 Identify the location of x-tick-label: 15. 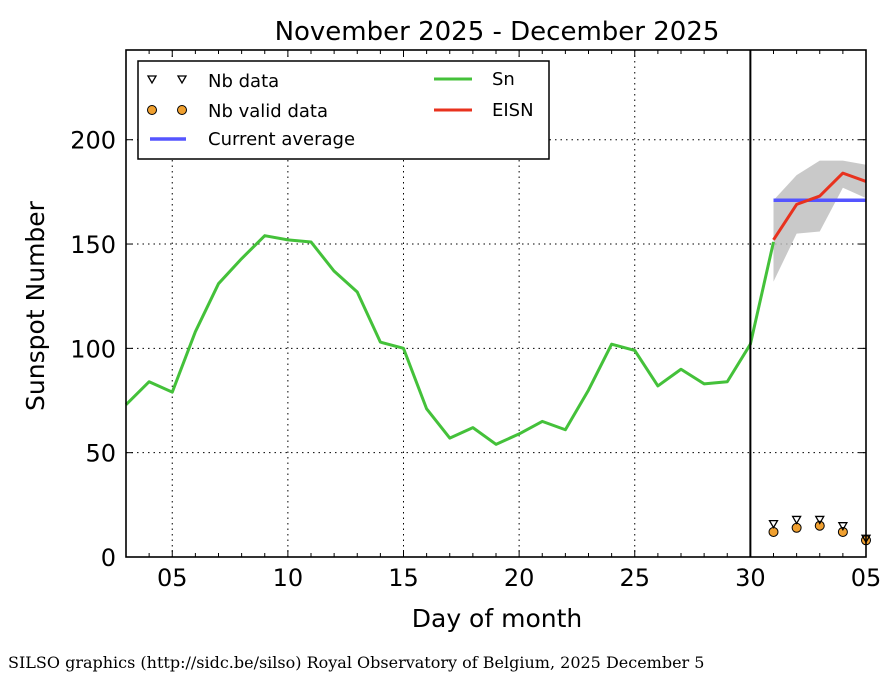
(403, 578).